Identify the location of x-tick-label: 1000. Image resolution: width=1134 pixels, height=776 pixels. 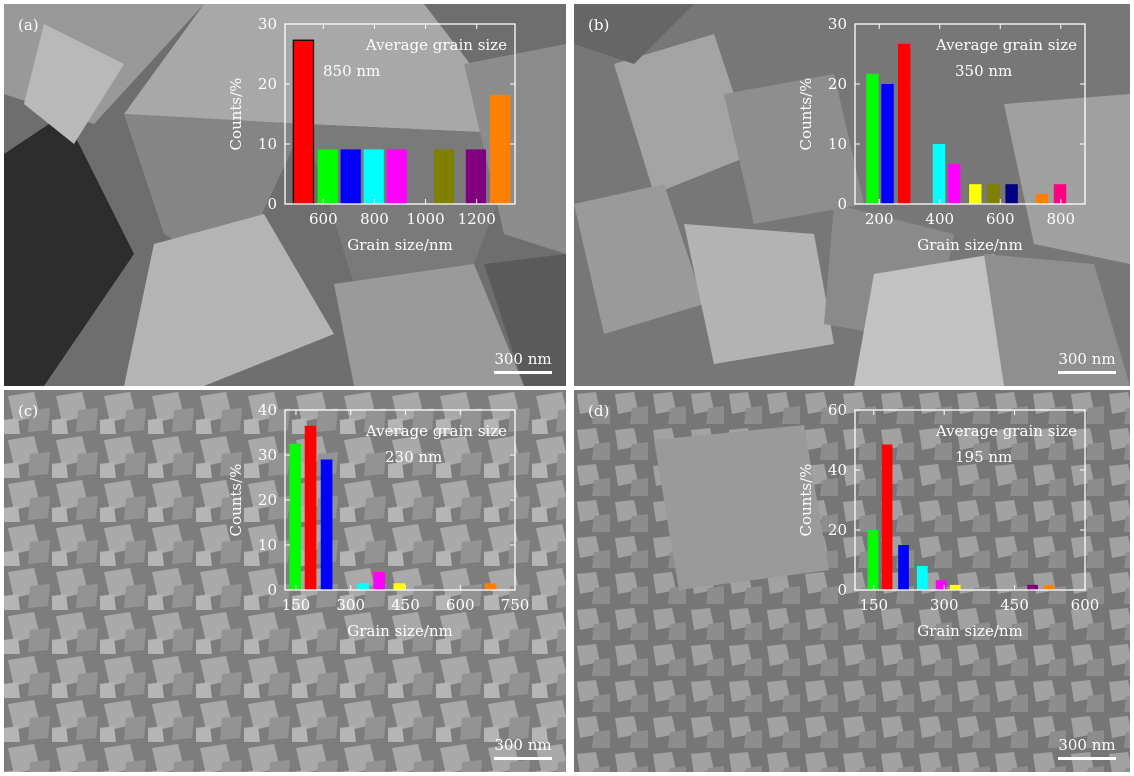
(425, 219).